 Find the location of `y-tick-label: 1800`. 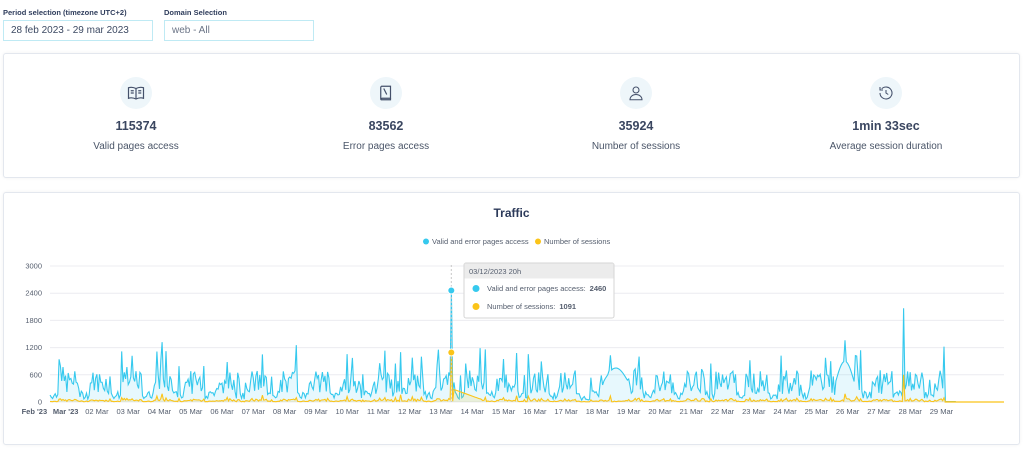

y-tick-label: 1800 is located at coordinates (33, 320).